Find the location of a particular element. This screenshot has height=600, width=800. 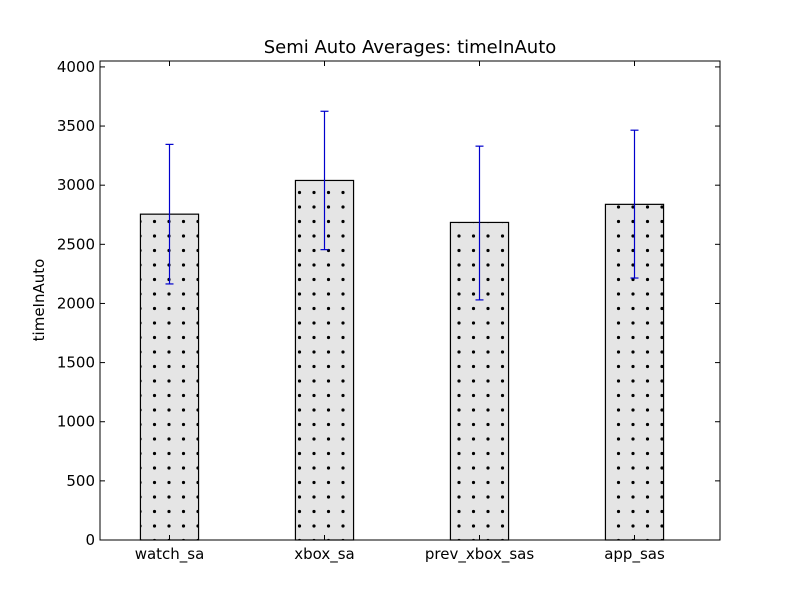

y-tick-label-3500: 3500 is located at coordinates (76, 126).